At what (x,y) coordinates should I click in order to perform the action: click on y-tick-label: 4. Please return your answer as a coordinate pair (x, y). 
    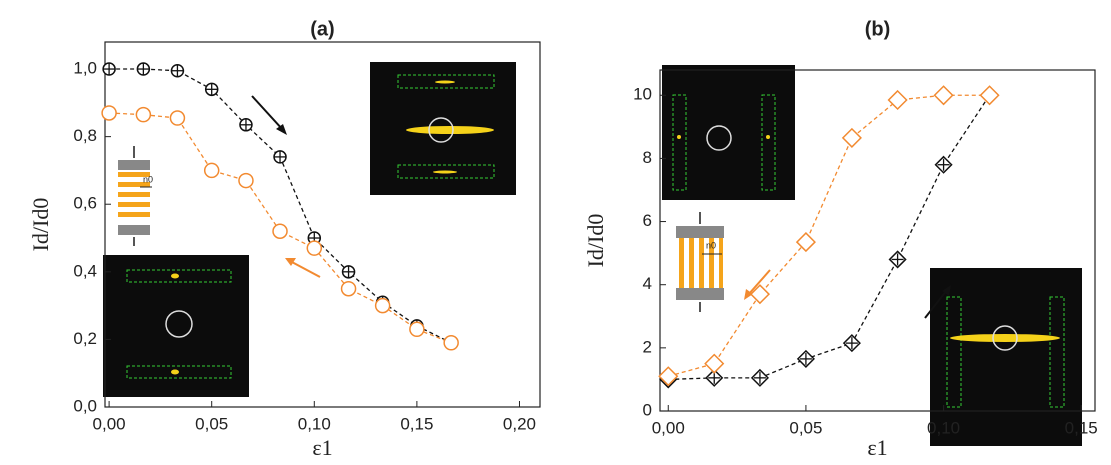
    Looking at the image, I should click on (647, 283).